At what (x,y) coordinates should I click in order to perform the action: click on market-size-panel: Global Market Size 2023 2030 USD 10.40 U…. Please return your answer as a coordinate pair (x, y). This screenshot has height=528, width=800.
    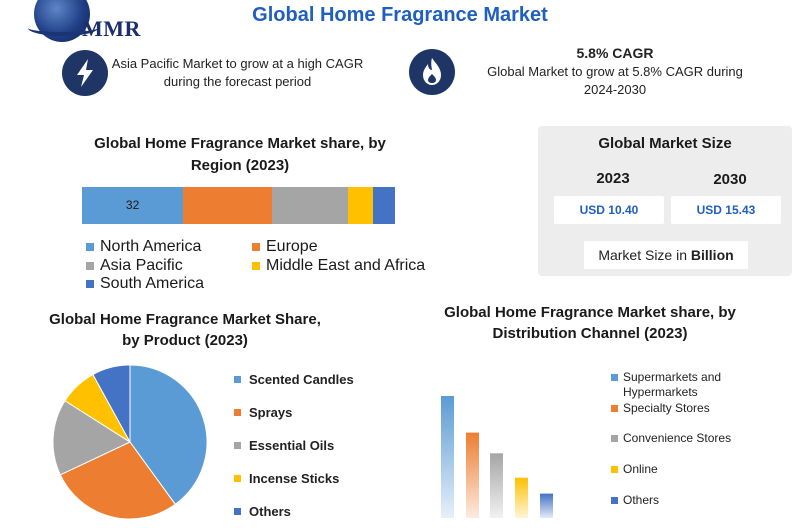
    Looking at the image, I should click on (665, 201).